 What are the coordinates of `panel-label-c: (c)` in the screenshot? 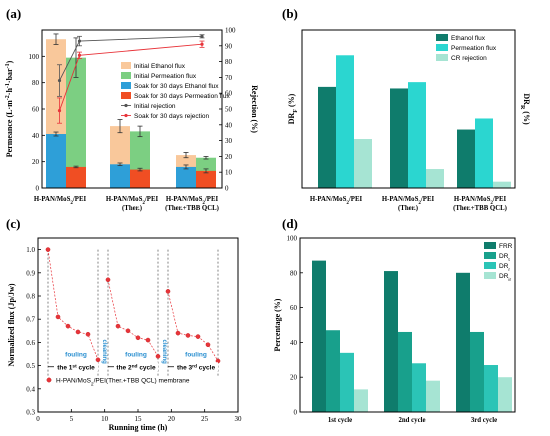 It's located at (13, 223).